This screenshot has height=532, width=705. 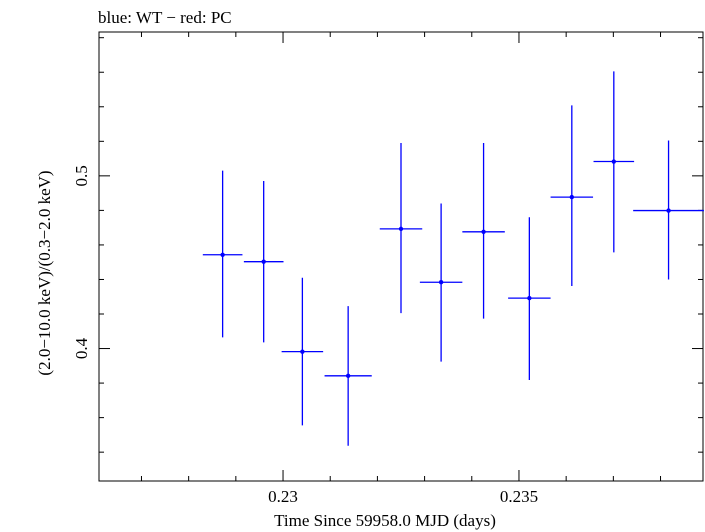 What do you see at coordinates (385, 520) in the screenshot?
I see `x-axis-label: Time Since 59958.0 MJD (days)` at bounding box center [385, 520].